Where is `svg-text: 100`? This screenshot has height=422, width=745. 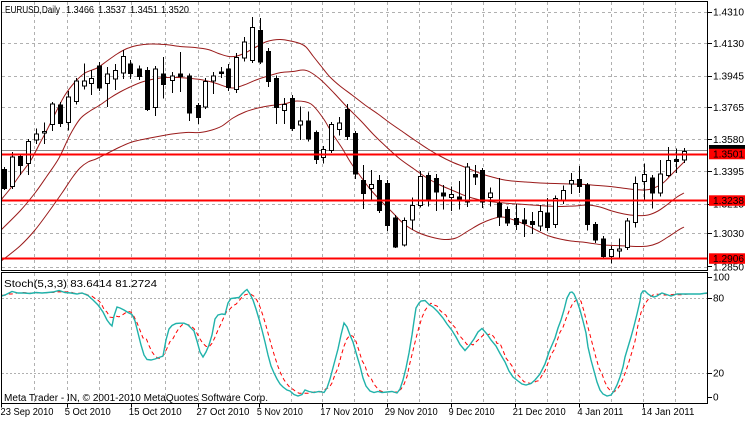
svg-text: 100 is located at coordinates (721, 278).